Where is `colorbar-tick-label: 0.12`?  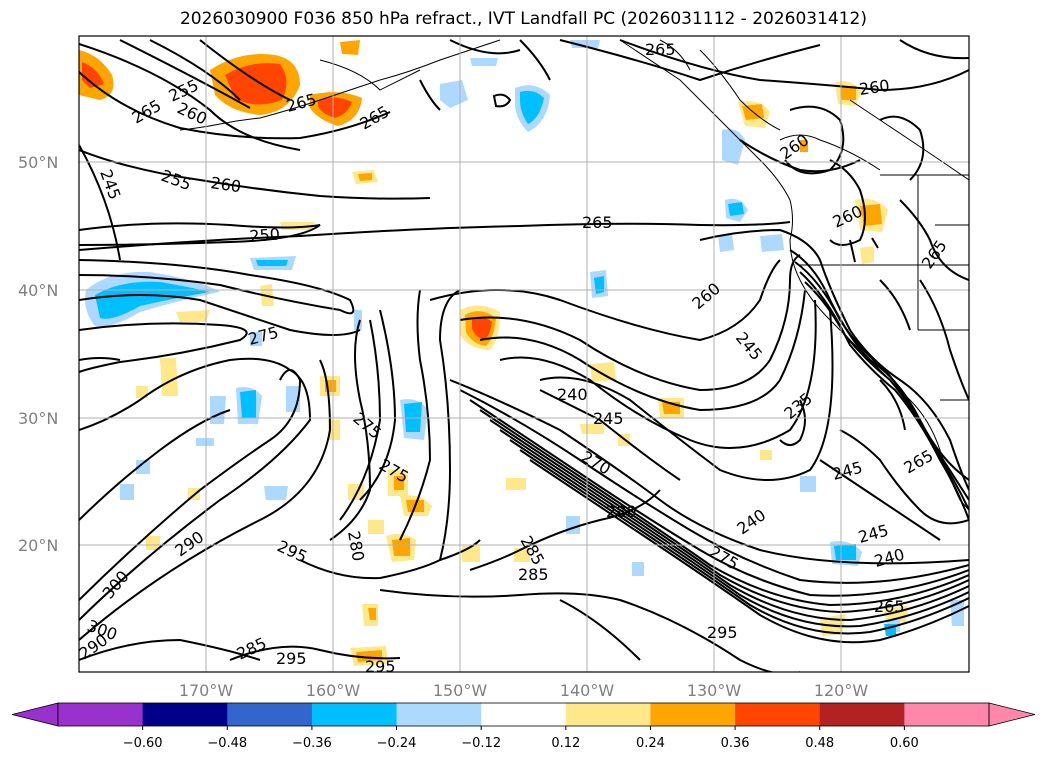
colorbar-tick-label: 0.12 is located at coordinates (565, 743).